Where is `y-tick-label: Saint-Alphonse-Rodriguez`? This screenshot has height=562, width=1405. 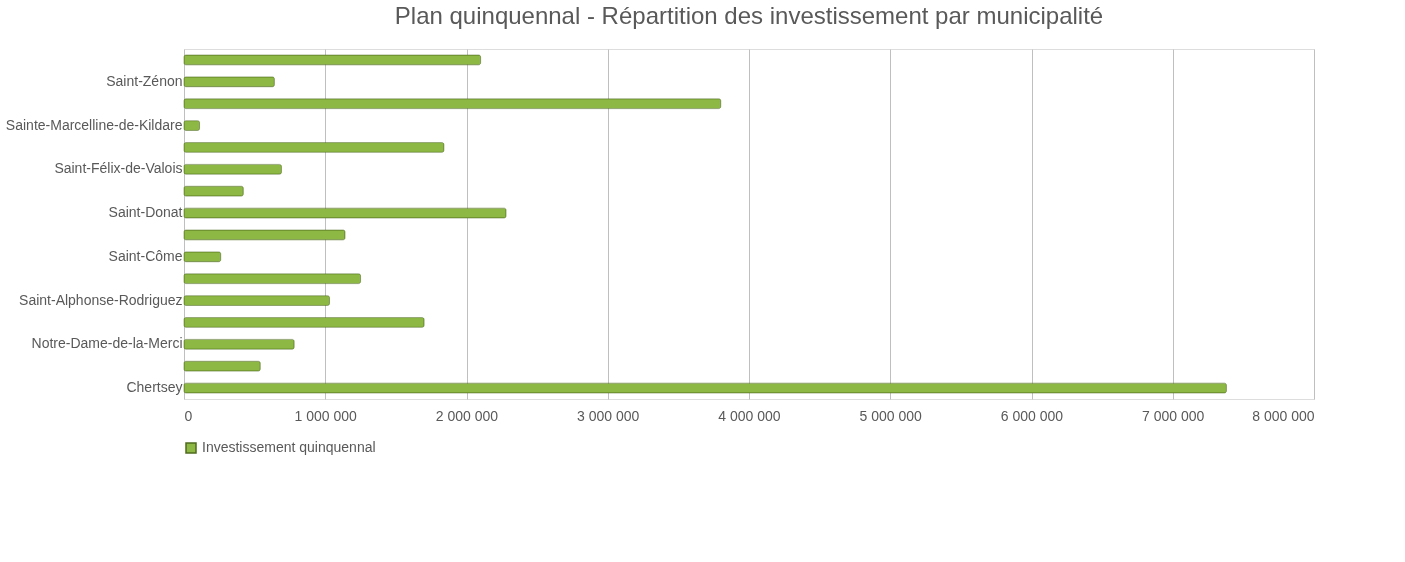 y-tick-label: Saint-Alphonse-Rodriguez is located at coordinates (101, 299).